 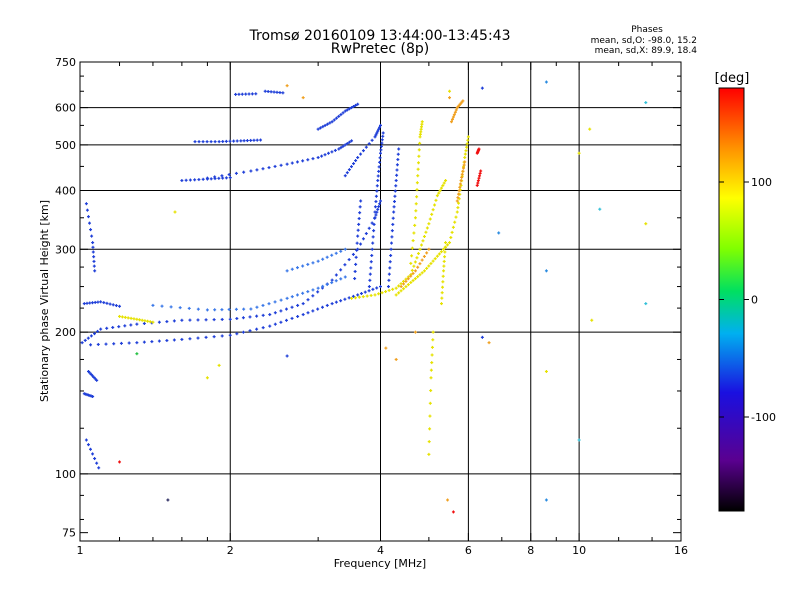 What do you see at coordinates (65, 332) in the screenshot?
I see `y-tick-label: 200` at bounding box center [65, 332].